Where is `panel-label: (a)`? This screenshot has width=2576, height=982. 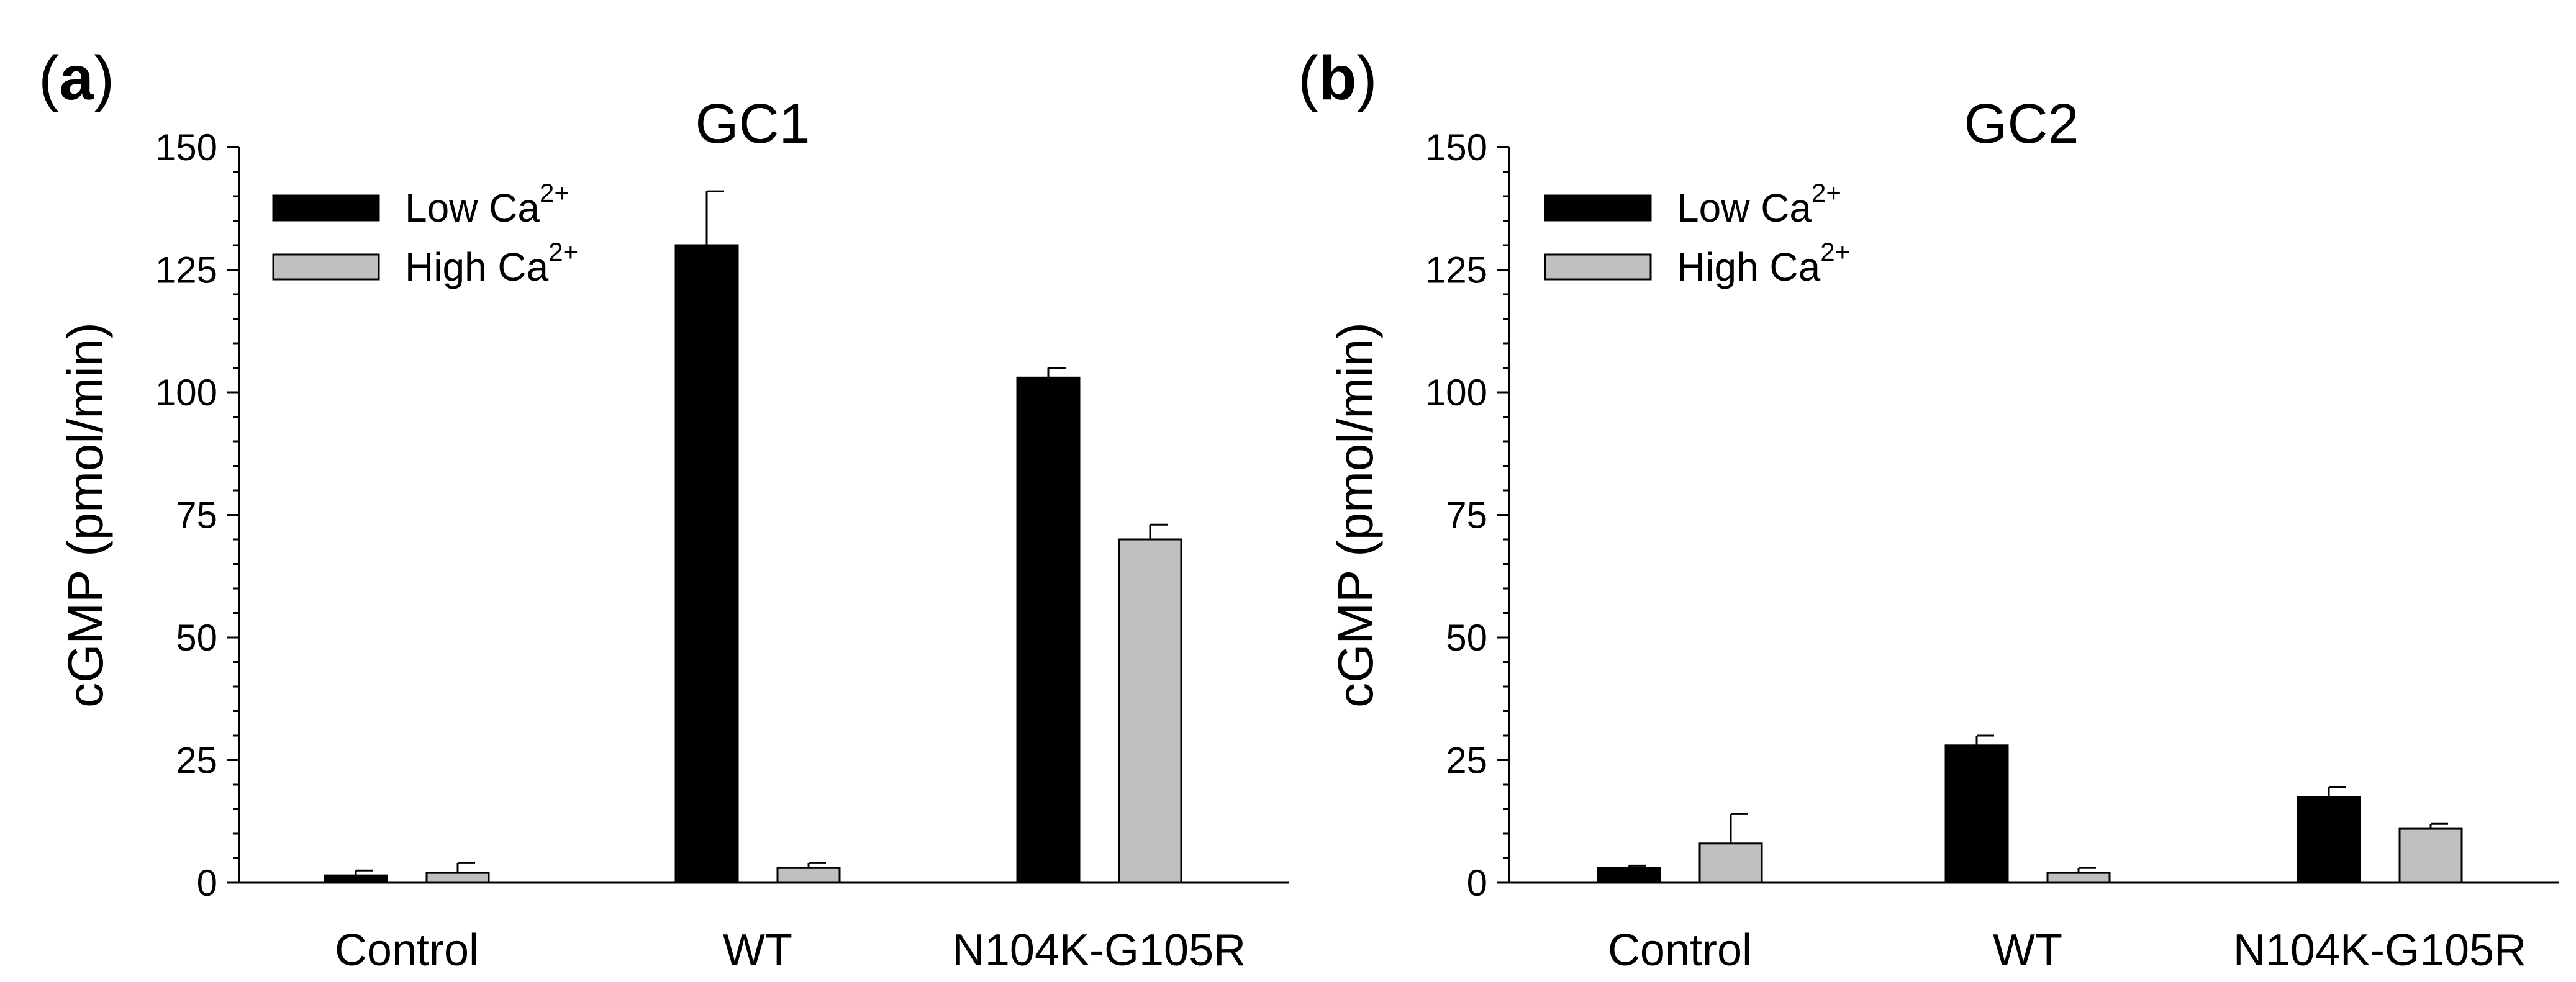 panel-label: (a) is located at coordinates (76, 78).